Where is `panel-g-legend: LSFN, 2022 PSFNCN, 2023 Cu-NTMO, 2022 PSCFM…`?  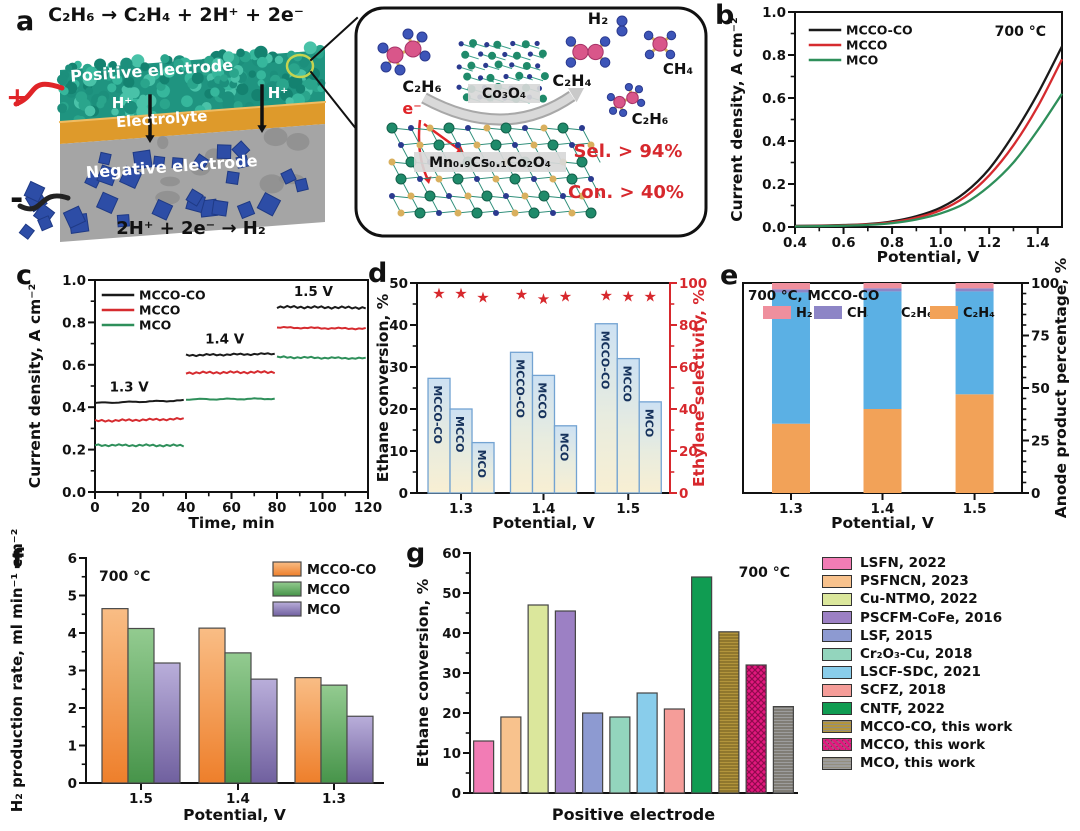
panel-g-legend: LSFN, 2022 PSFNCN, 2023 Cu-NTMO, 2022 PSCFM… is located at coordinates (947, 663).